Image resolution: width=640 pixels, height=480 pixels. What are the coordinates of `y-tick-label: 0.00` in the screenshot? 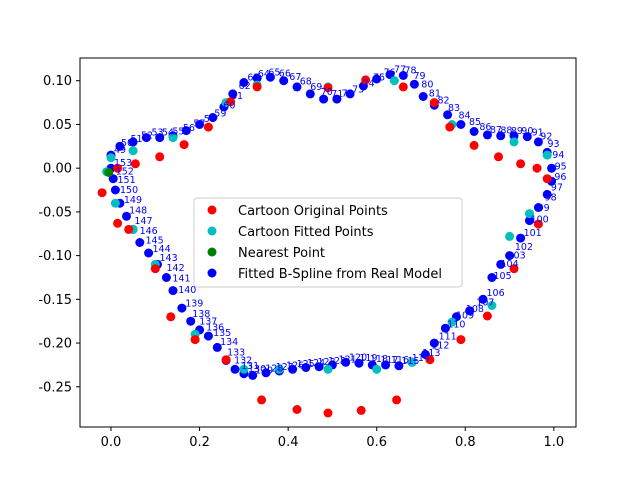 It's located at (57, 169).